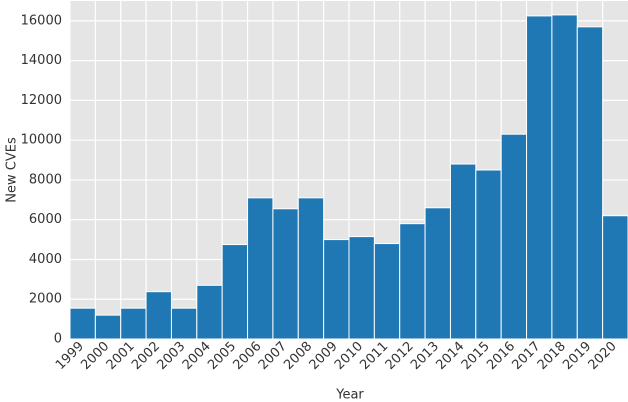 This screenshot has width=628, height=402. I want to click on x-tick-label: 2009, so click(324, 356).